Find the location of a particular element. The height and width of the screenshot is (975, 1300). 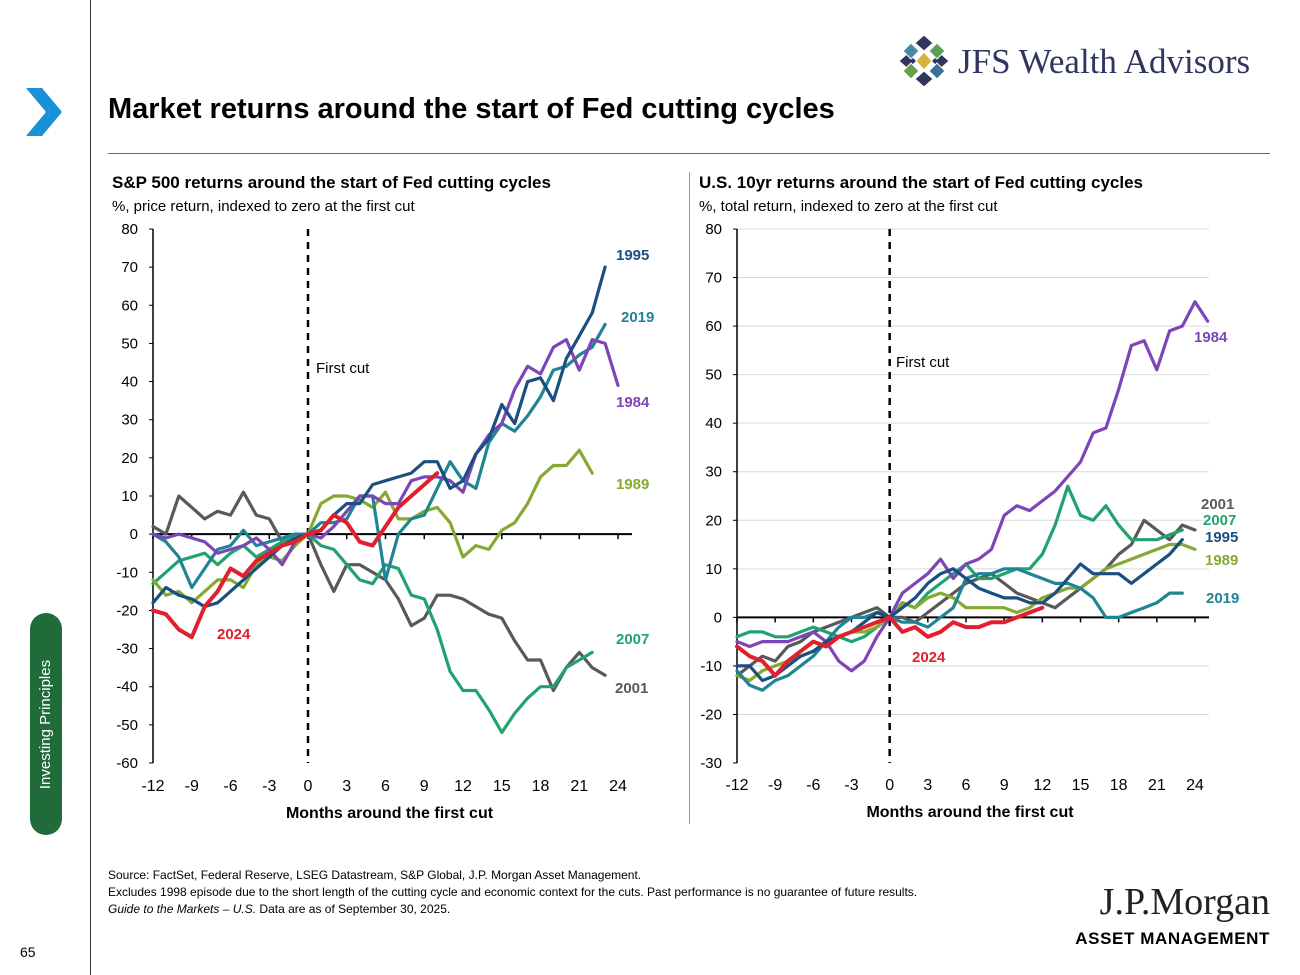

page-number: 65 is located at coordinates (28, 952).